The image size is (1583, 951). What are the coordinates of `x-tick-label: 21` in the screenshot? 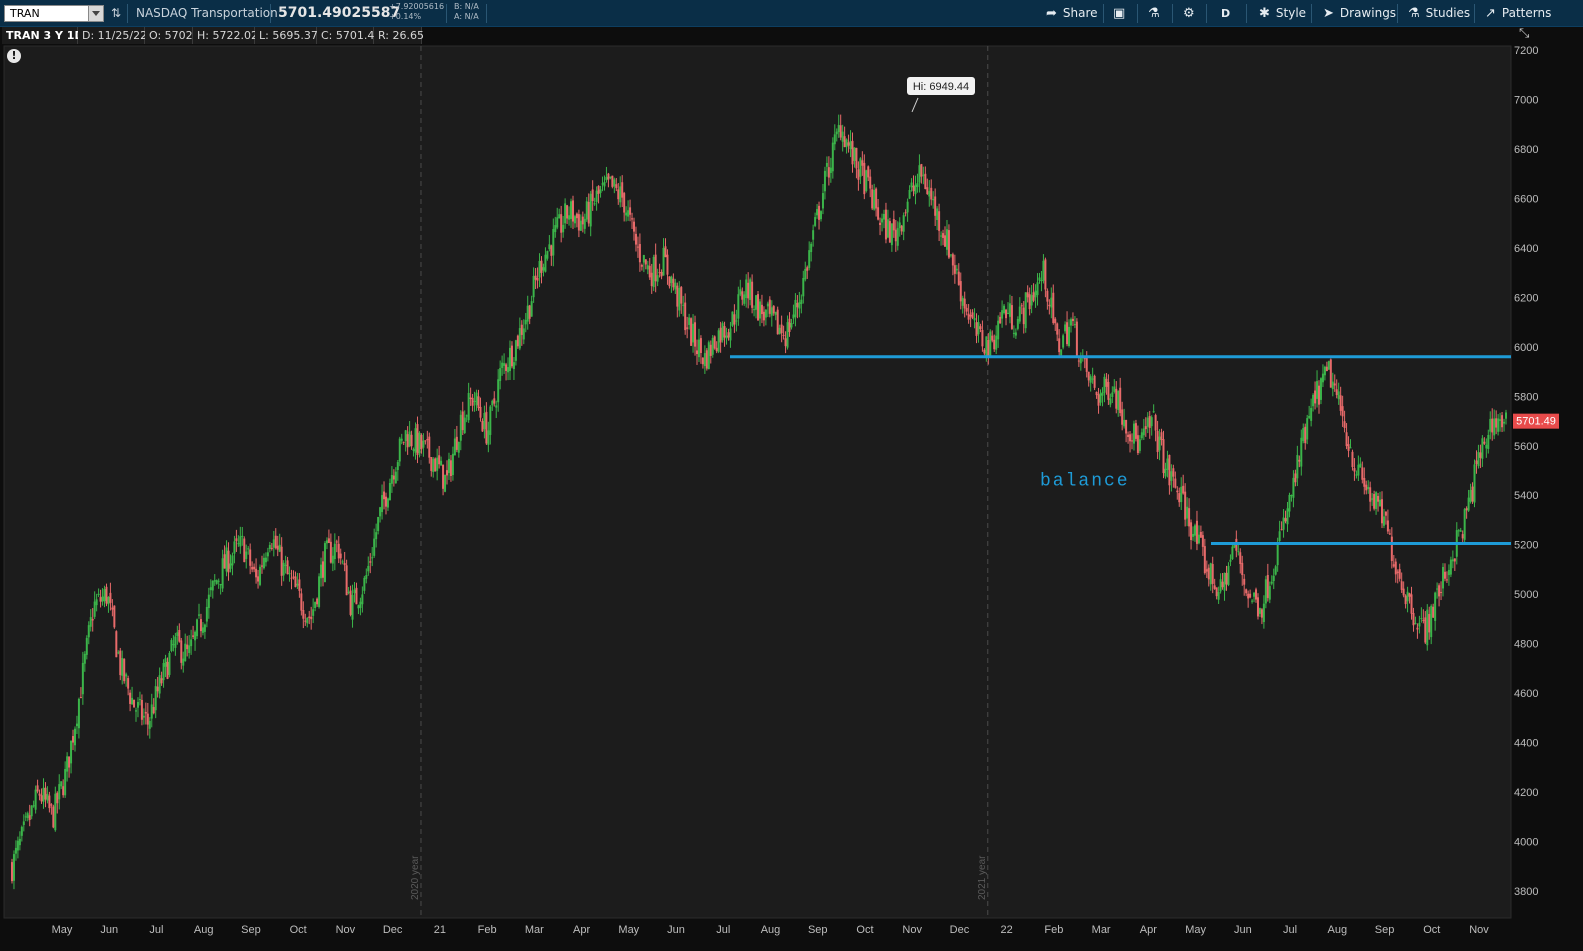 It's located at (440, 930).